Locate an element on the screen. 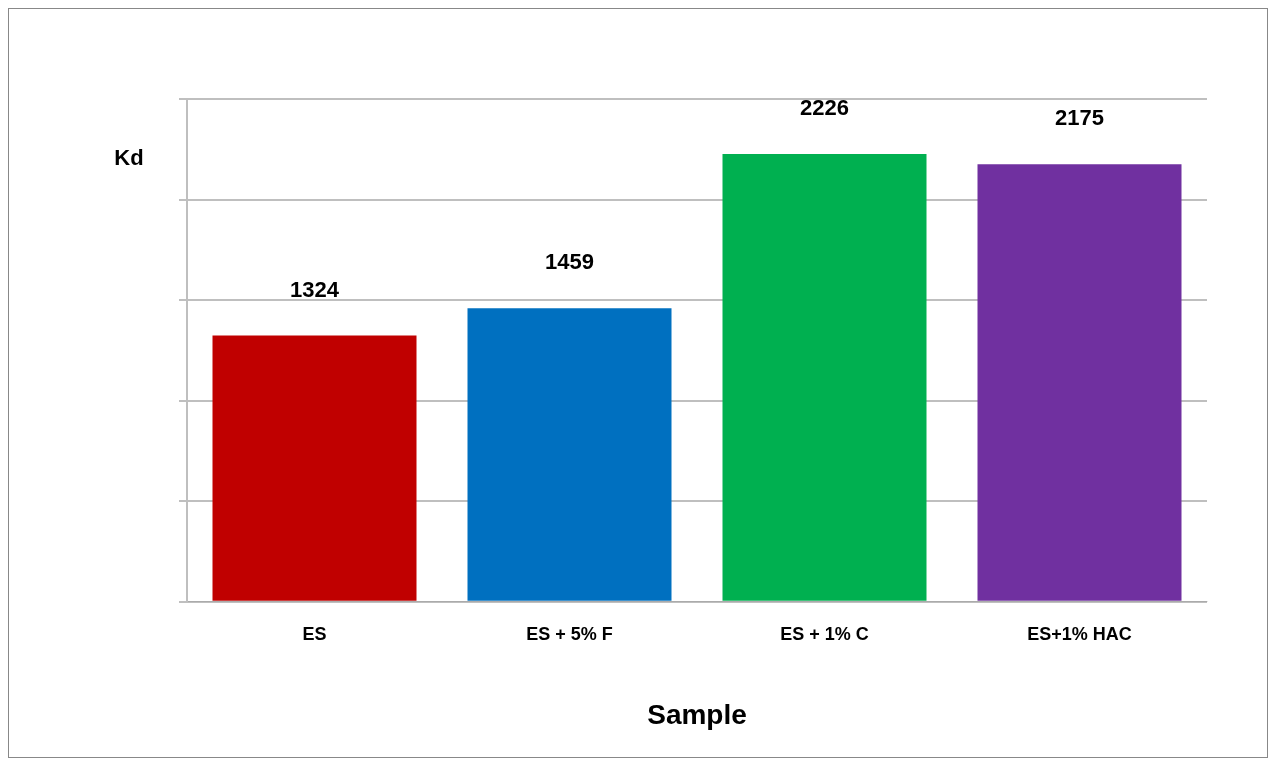 The image size is (1279, 767). data-label: 2226 is located at coordinates (824, 108).